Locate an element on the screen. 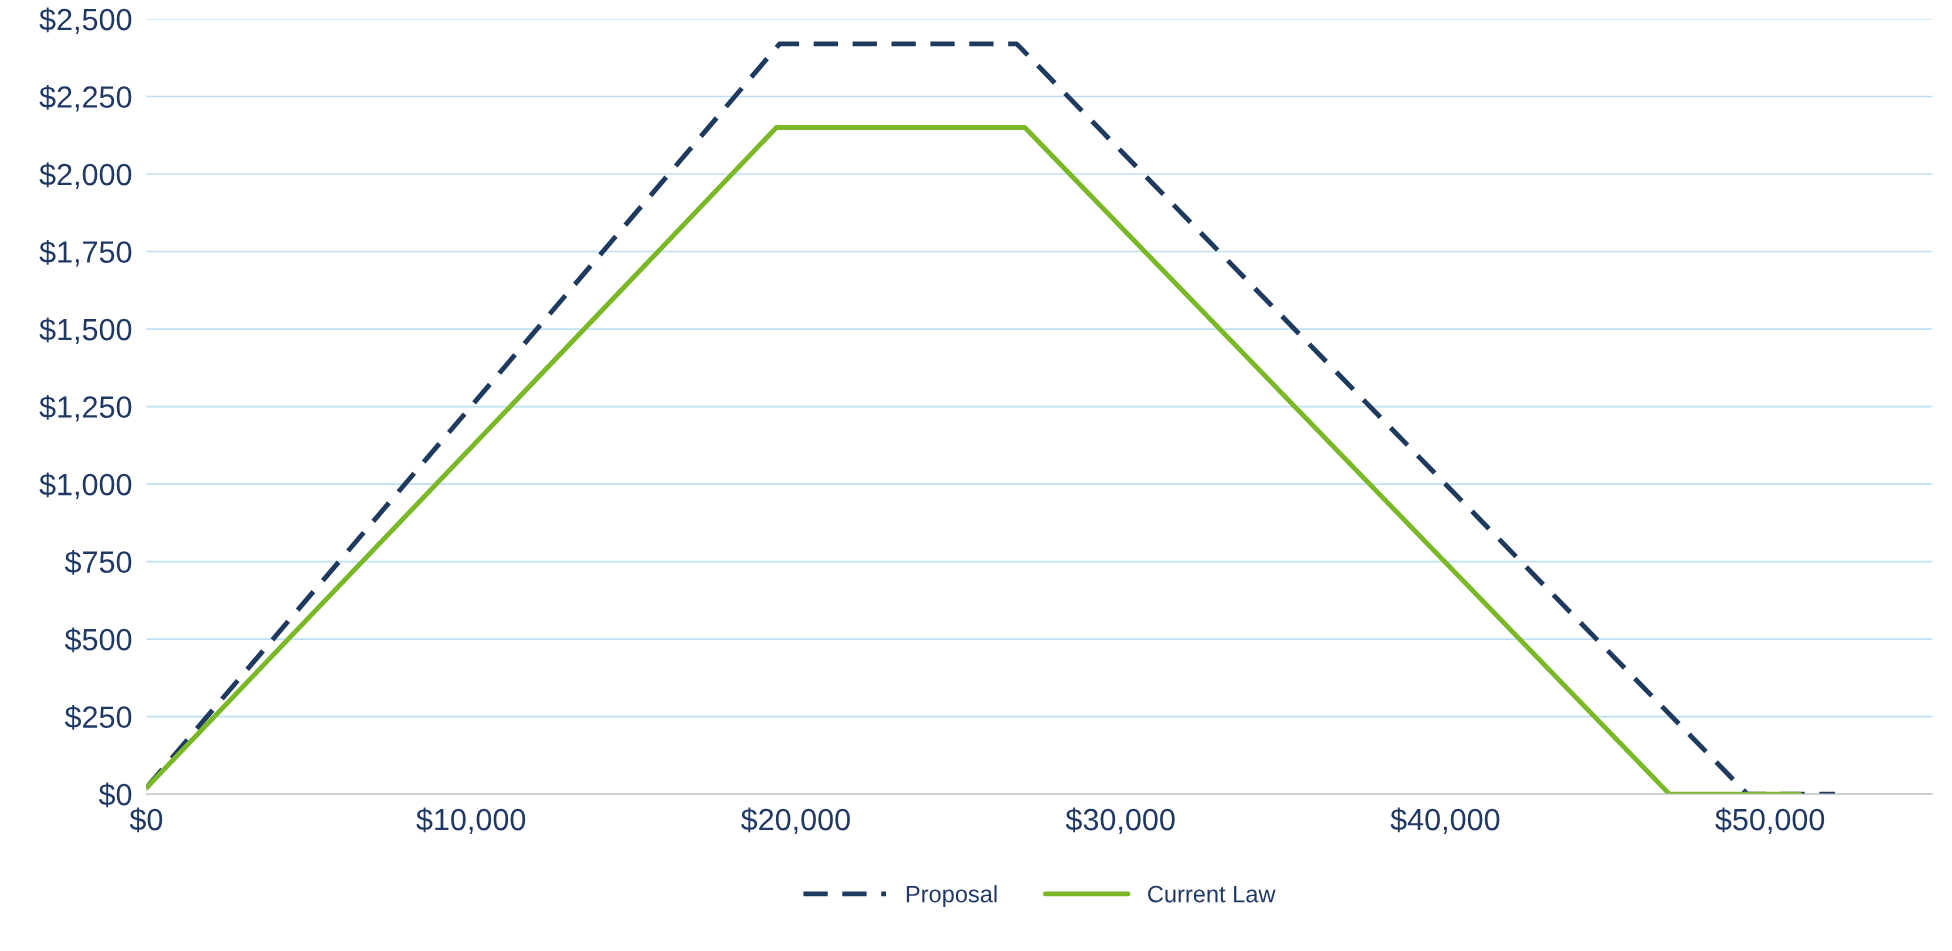 The width and height of the screenshot is (1952, 951). x-tick-label: $0 is located at coordinates (146, 820).